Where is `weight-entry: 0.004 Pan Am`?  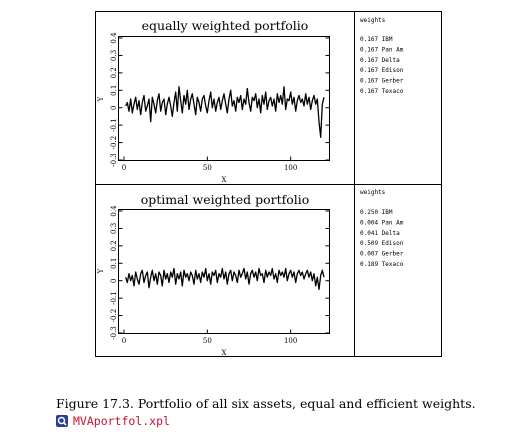 weight-entry: 0.004 Pan Am is located at coordinates (382, 222).